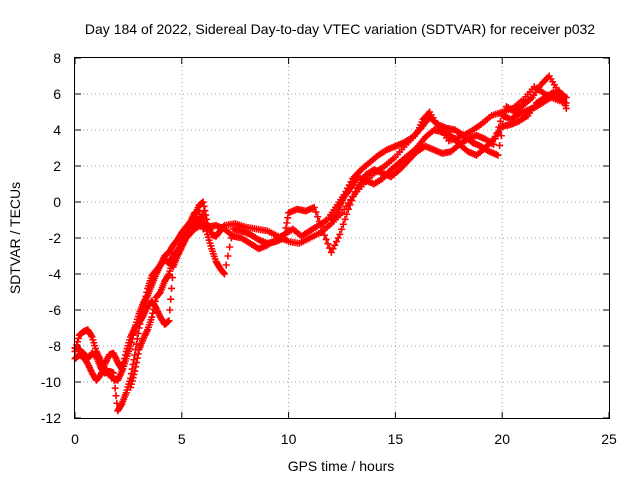 The image size is (640, 480). What do you see at coordinates (55, 310) in the screenshot?
I see `y-tick-label: -6` at bounding box center [55, 310].